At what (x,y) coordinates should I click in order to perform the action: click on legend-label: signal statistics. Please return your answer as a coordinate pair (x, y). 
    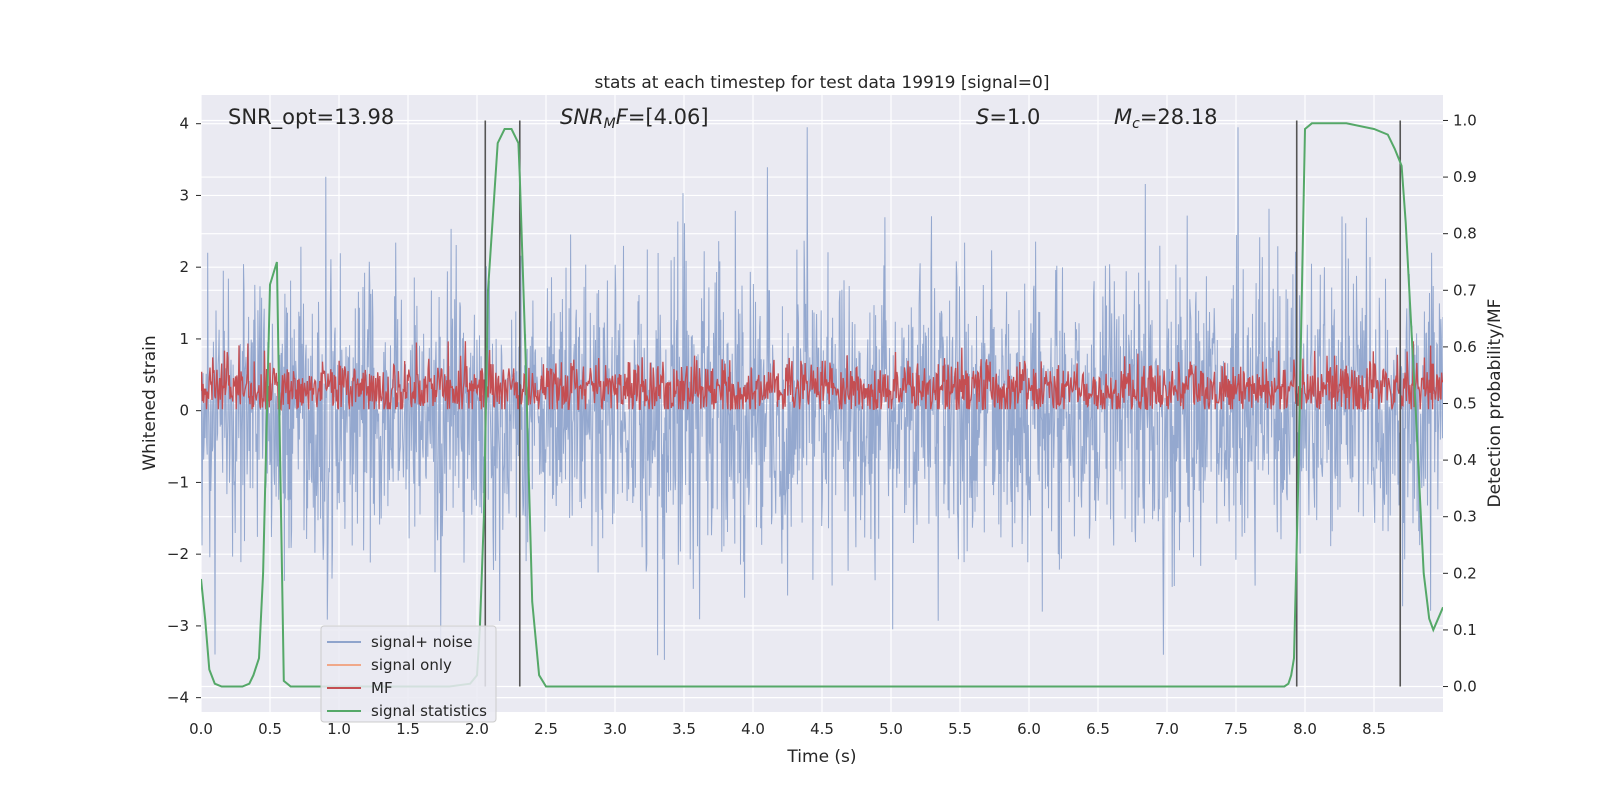
    Looking at the image, I should click on (429, 711).